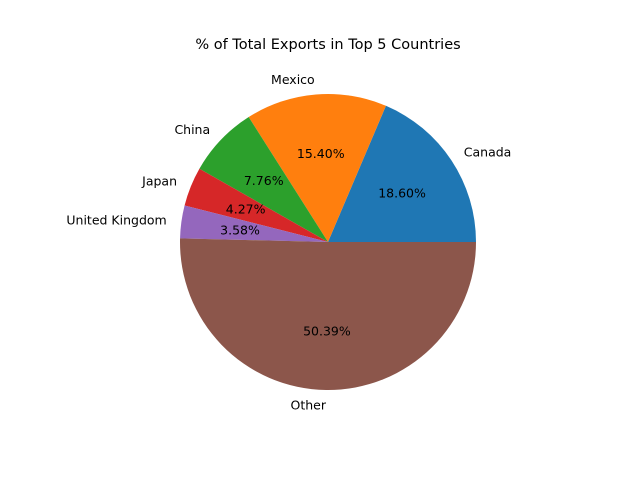 This screenshot has height=480, width=640. Describe the element at coordinates (327, 45) in the screenshot. I see `chart-title: % of Total Exports in Top 5 Countries` at that location.